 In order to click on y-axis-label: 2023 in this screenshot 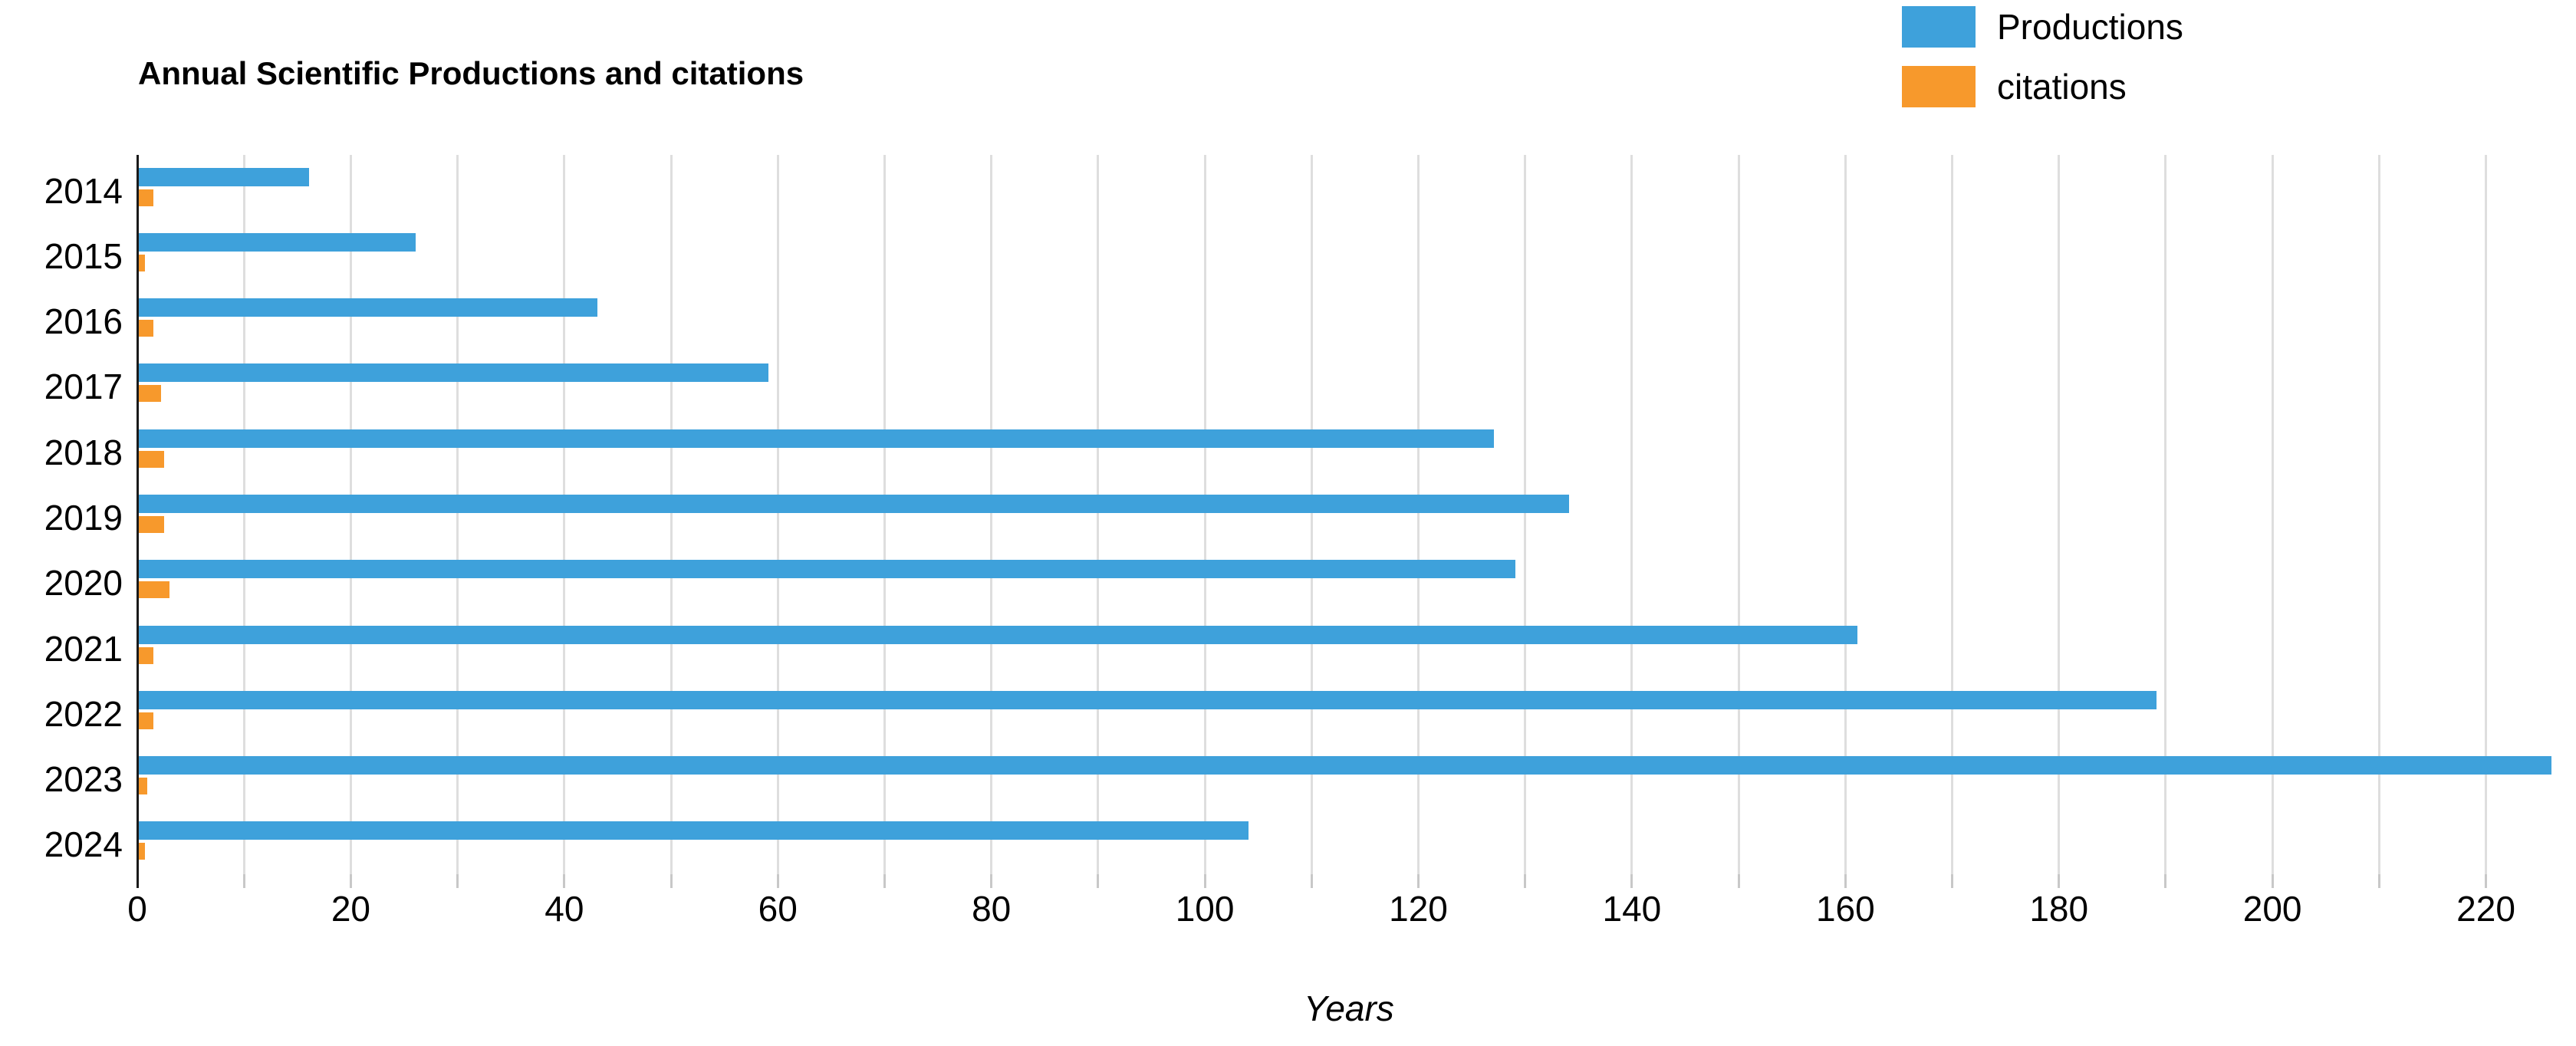, I will do `click(83, 779)`.